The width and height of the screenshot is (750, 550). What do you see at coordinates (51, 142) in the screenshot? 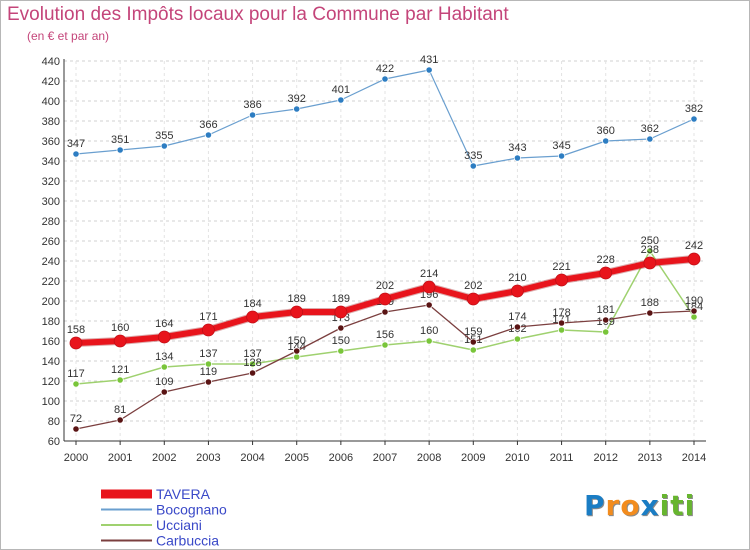
I see `y-tick-label: 360` at bounding box center [51, 142].